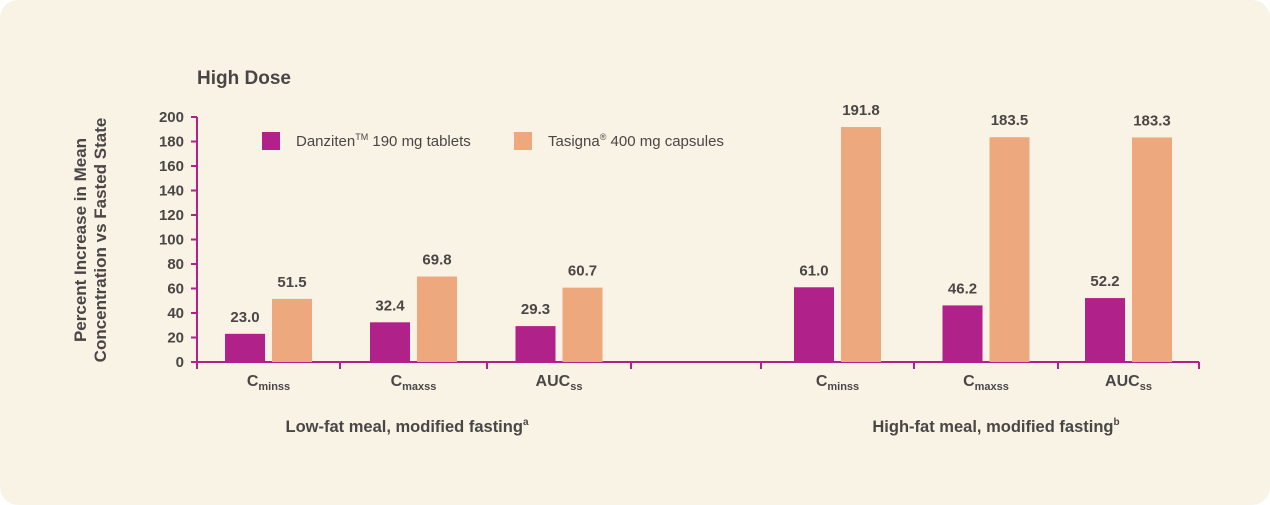  What do you see at coordinates (171, 142) in the screenshot?
I see `y-tick-label: 180` at bounding box center [171, 142].